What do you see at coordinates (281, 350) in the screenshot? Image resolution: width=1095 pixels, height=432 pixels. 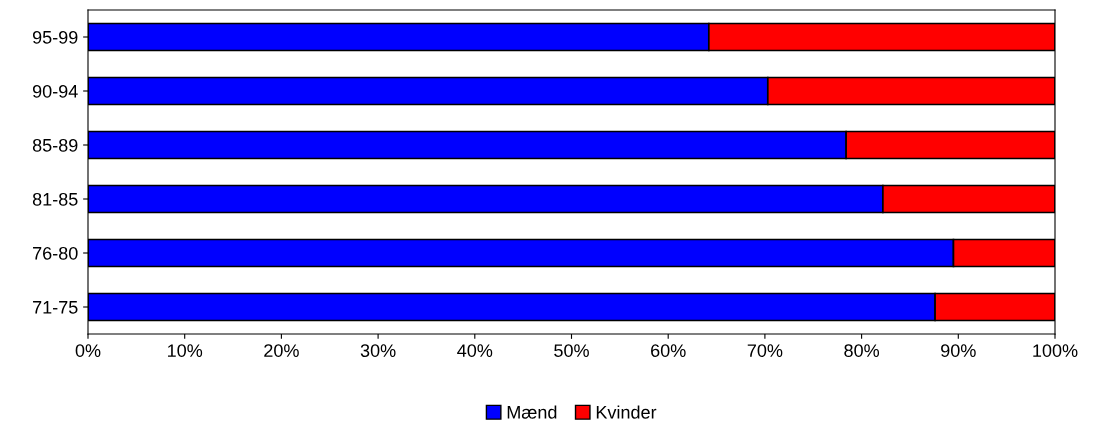 I see `x-tick-label: 20%` at bounding box center [281, 350].